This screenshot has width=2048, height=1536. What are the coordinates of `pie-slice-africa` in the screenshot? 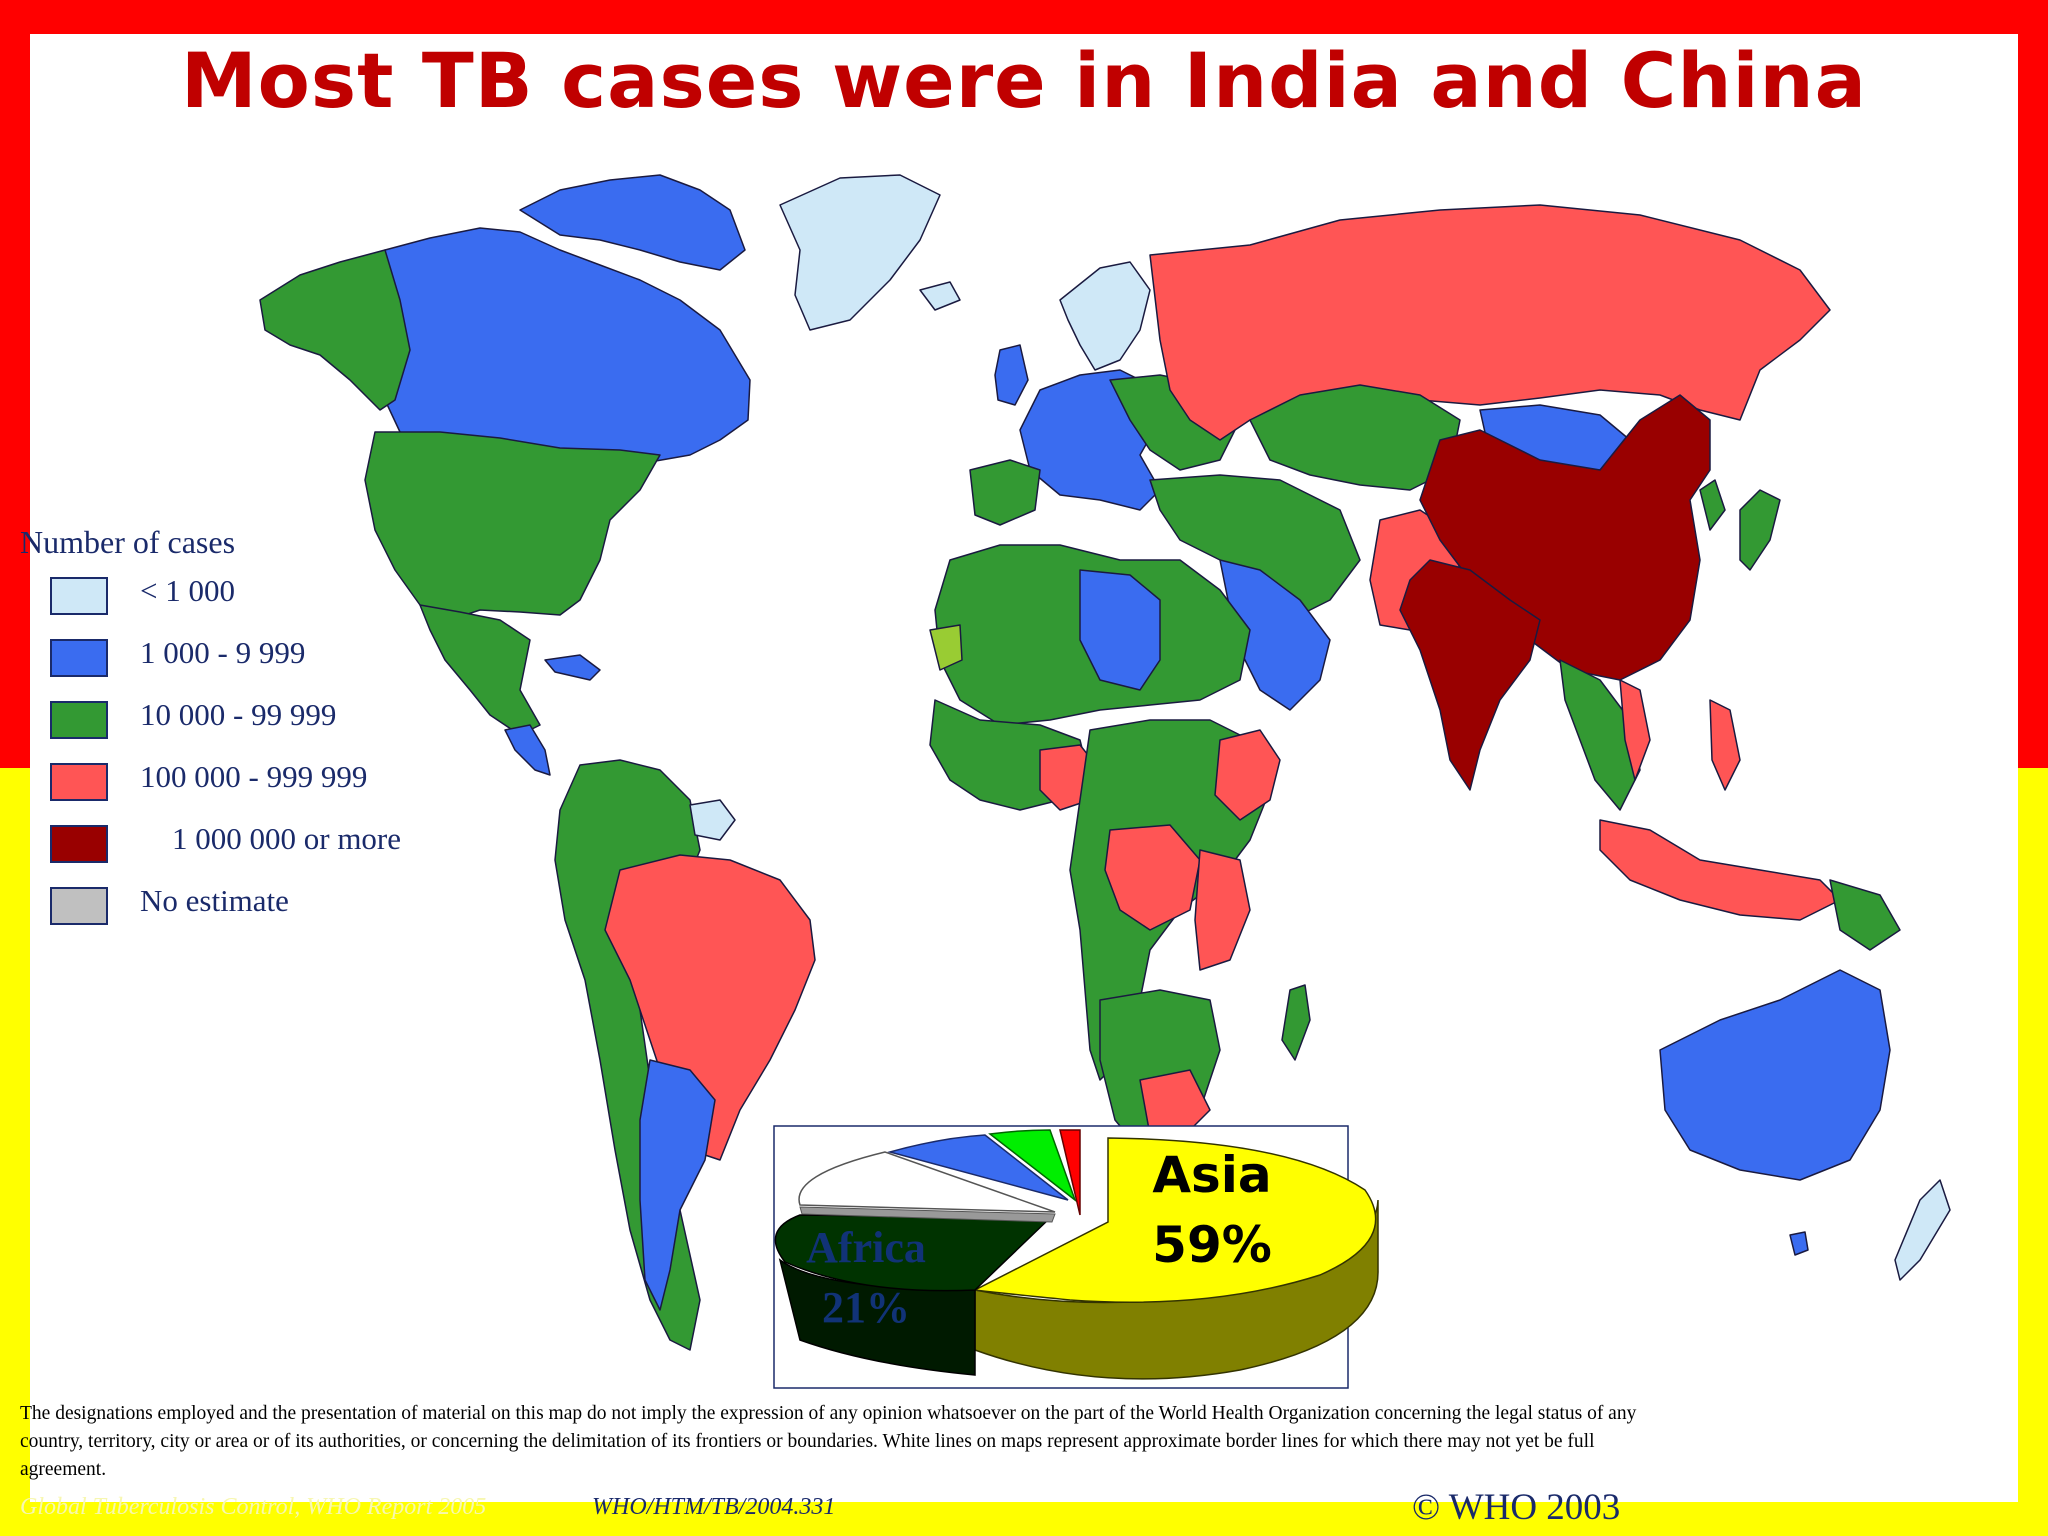 It's located at (913, 1253).